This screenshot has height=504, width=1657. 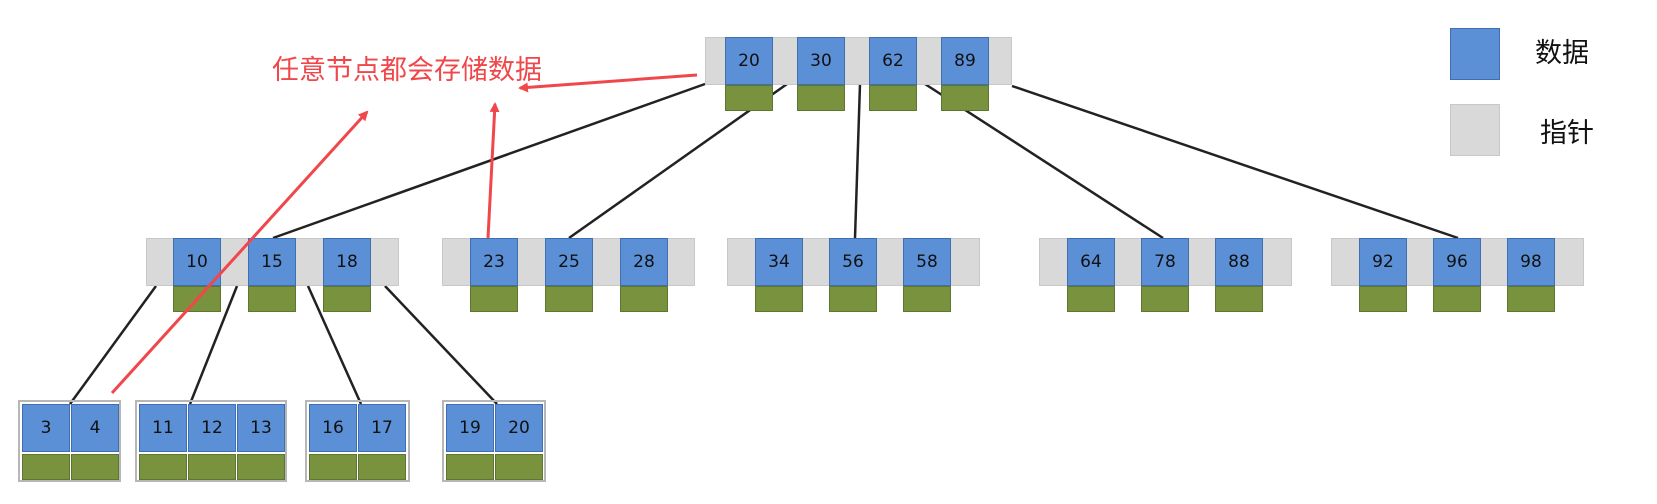 I want to click on internal-node-5-key: 98, so click(x=1531, y=262).